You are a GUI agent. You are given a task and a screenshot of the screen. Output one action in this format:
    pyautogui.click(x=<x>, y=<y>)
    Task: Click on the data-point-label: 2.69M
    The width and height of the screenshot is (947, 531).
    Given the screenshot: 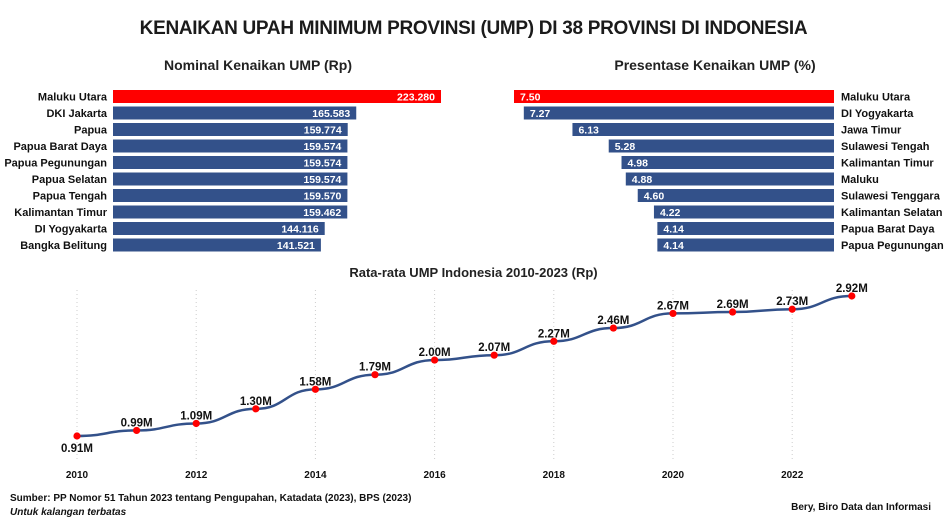 What is the action you would take?
    pyautogui.click(x=733, y=305)
    